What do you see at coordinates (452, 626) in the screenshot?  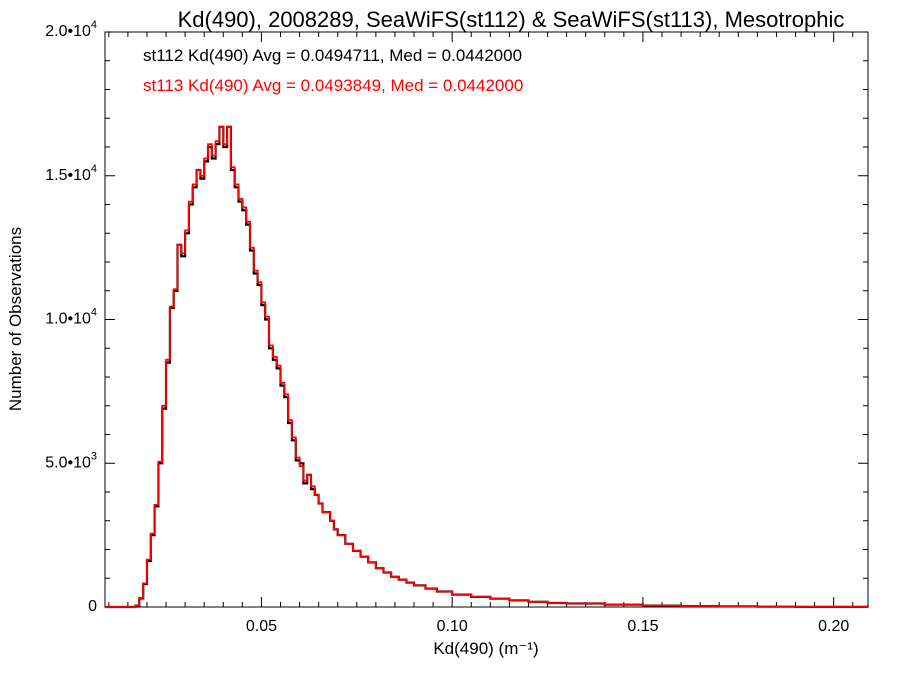 I see `x-tick-label: 0.10` at bounding box center [452, 626].